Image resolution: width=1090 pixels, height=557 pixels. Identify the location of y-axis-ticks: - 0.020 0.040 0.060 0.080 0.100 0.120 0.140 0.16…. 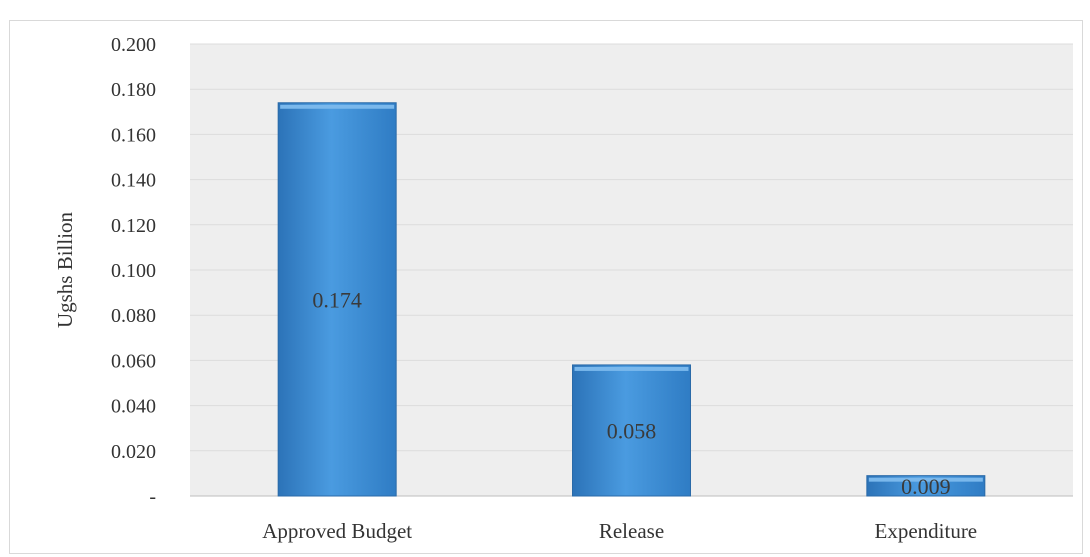
(133, 271).